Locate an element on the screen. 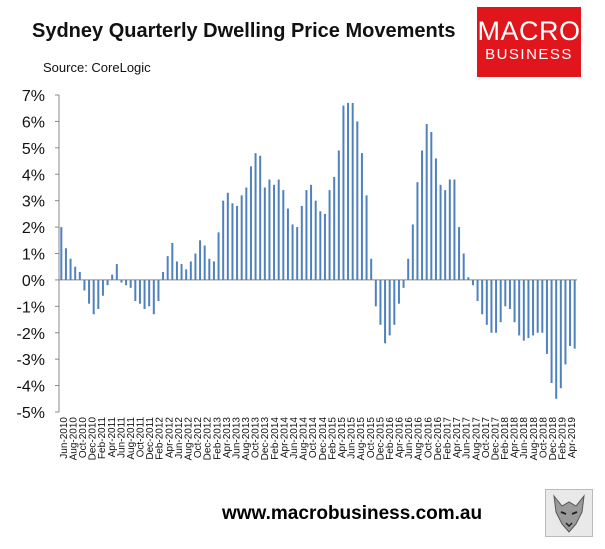  x-tick-label: Jun-2015 is located at coordinates (352, 438).